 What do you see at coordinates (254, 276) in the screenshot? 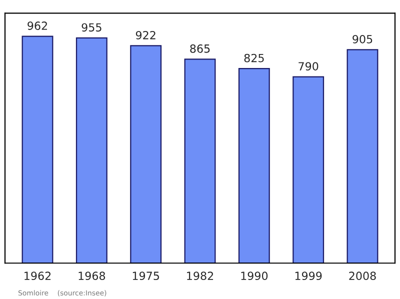
I see `x-tick-label: 1990` at bounding box center [254, 276].